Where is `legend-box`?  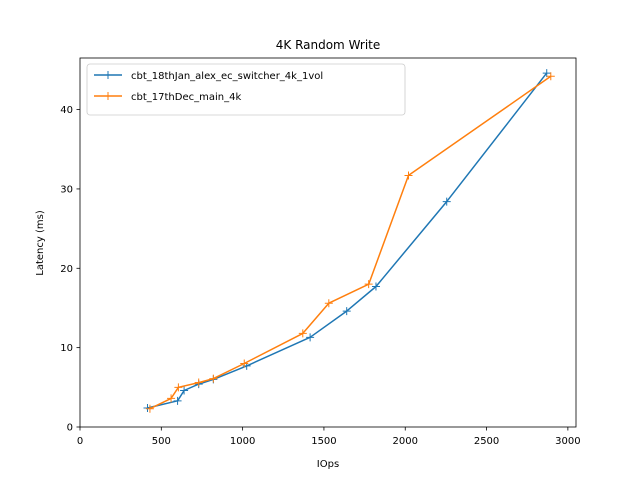 legend-box is located at coordinates (246, 89).